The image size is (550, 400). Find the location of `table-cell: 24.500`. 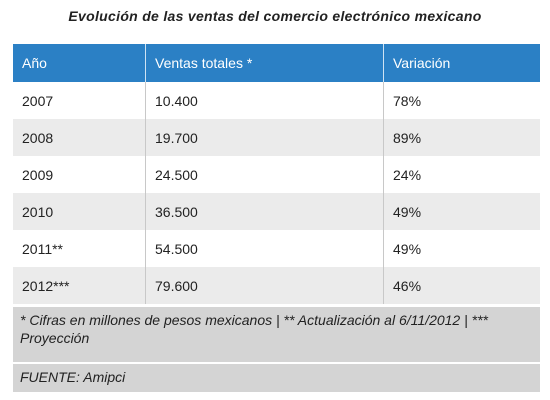

table-cell: 24.500 is located at coordinates (264, 174).